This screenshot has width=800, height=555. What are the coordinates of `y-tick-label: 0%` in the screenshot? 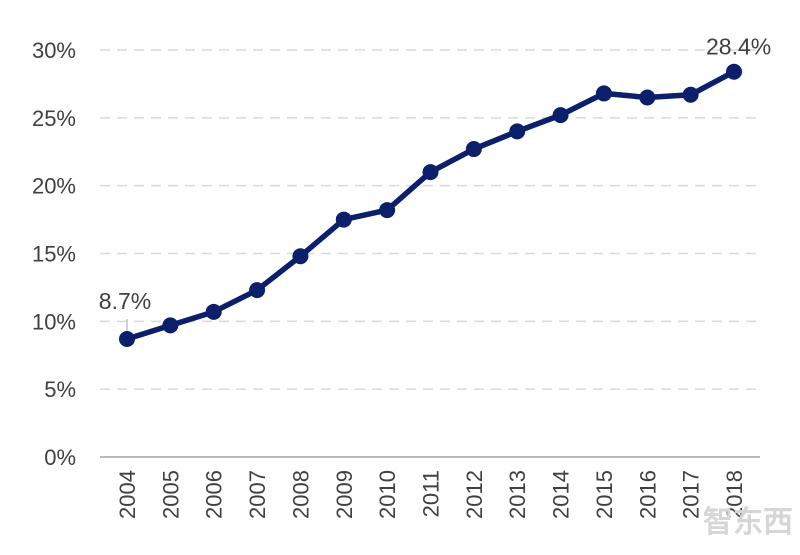 It's located at (60, 457).